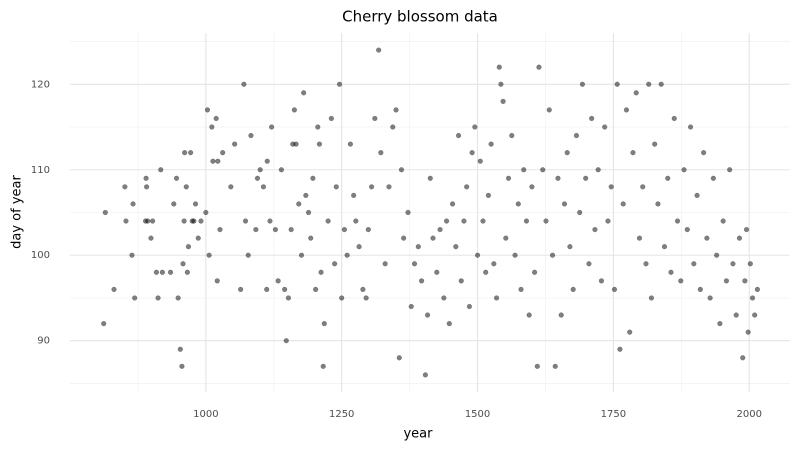 This screenshot has height=451, width=800. I want to click on chart-title: Cherry blossom data, so click(420, 17).